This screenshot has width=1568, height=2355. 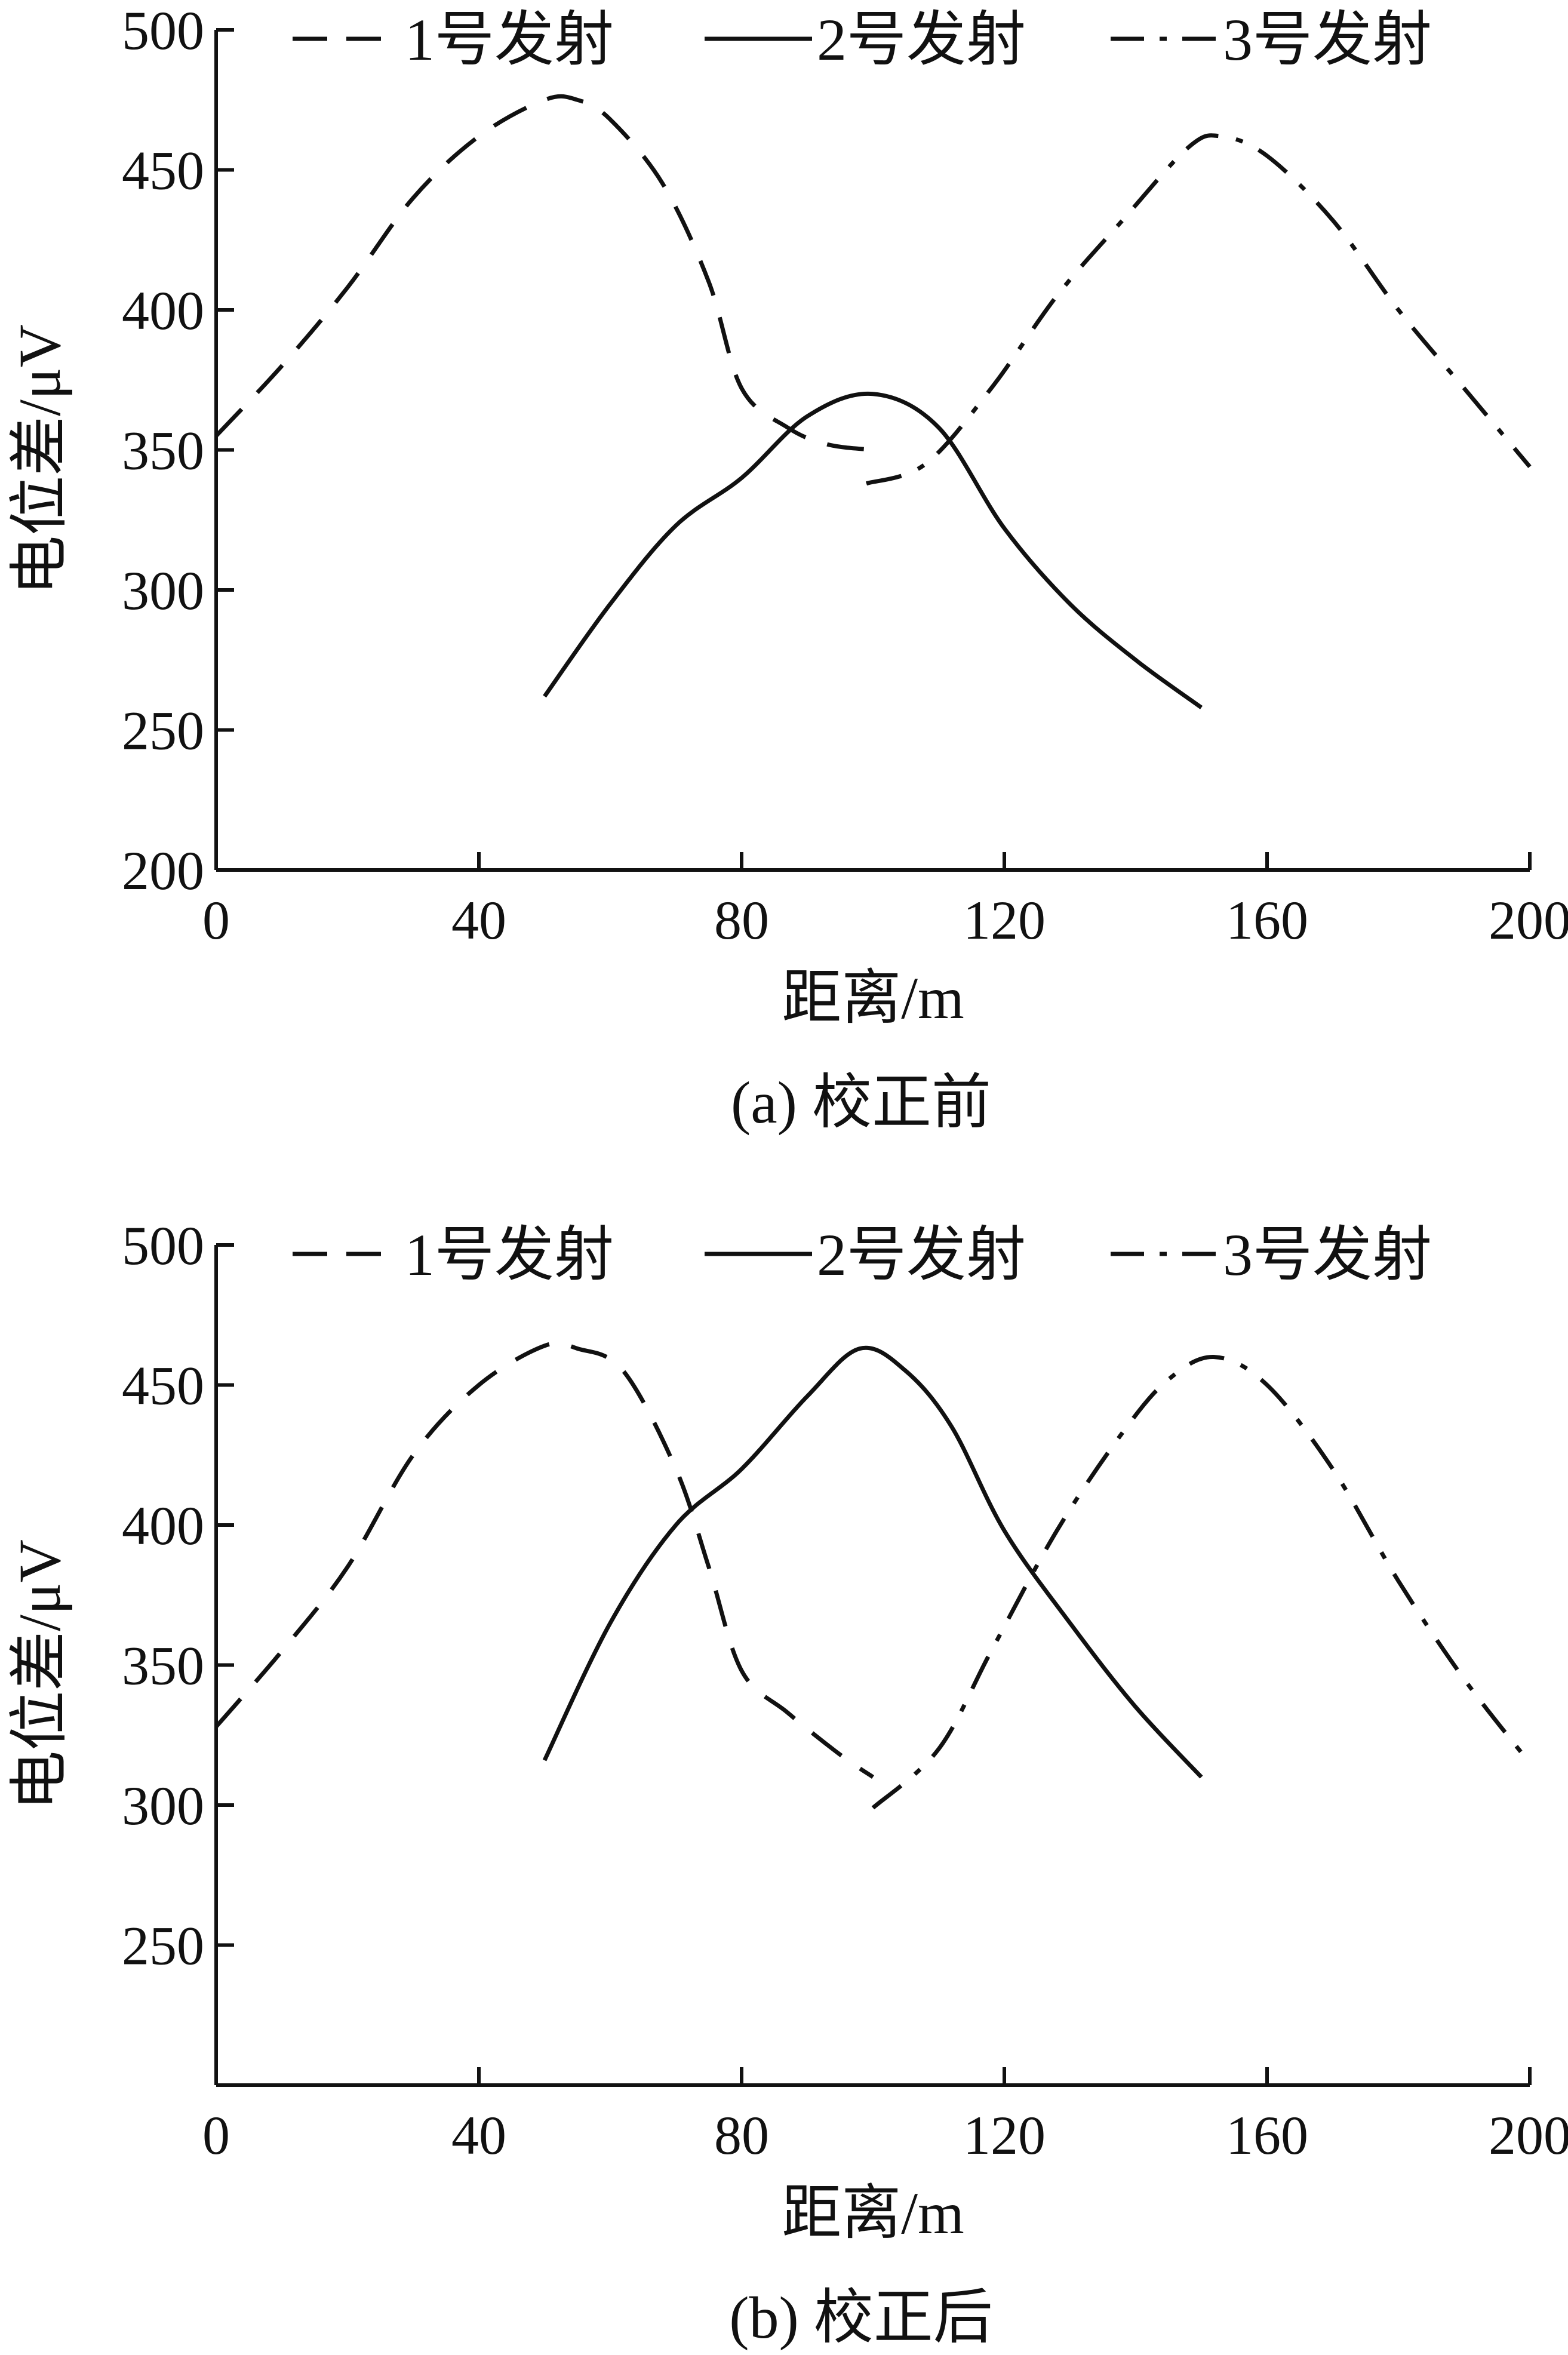 I want to click on chart-caption: (b) 校正后, so click(x=861, y=2318).